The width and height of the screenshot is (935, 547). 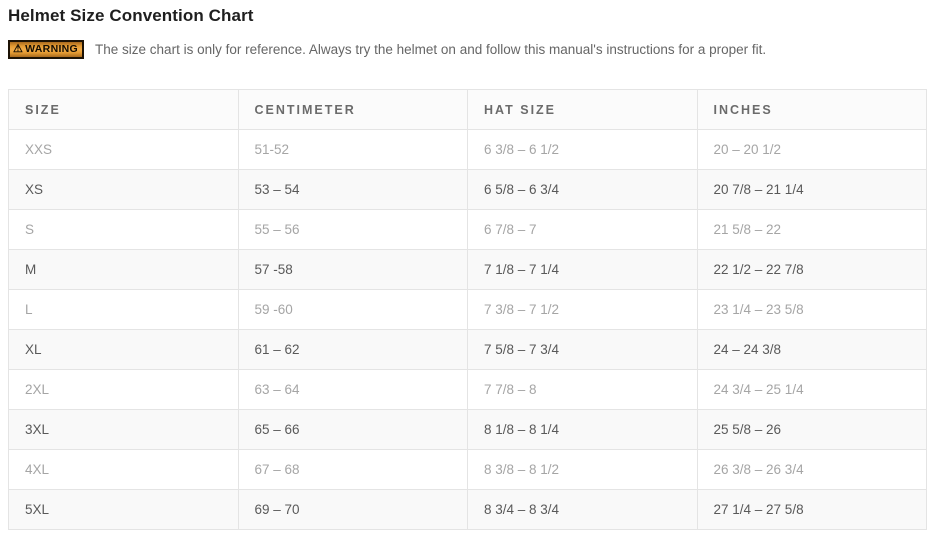 What do you see at coordinates (352, 309) in the screenshot?
I see `cell-centimeter: 59 -60` at bounding box center [352, 309].